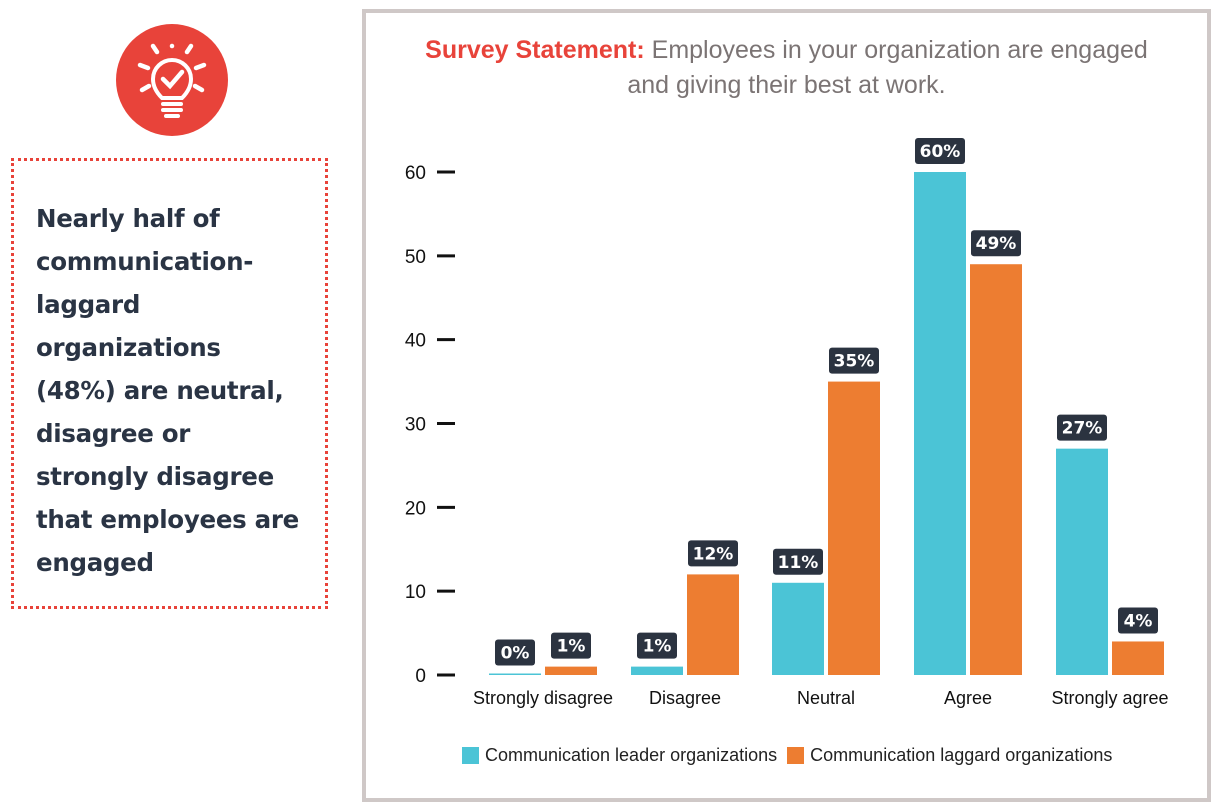  I want to click on y-tick-label: 20, so click(415, 508).